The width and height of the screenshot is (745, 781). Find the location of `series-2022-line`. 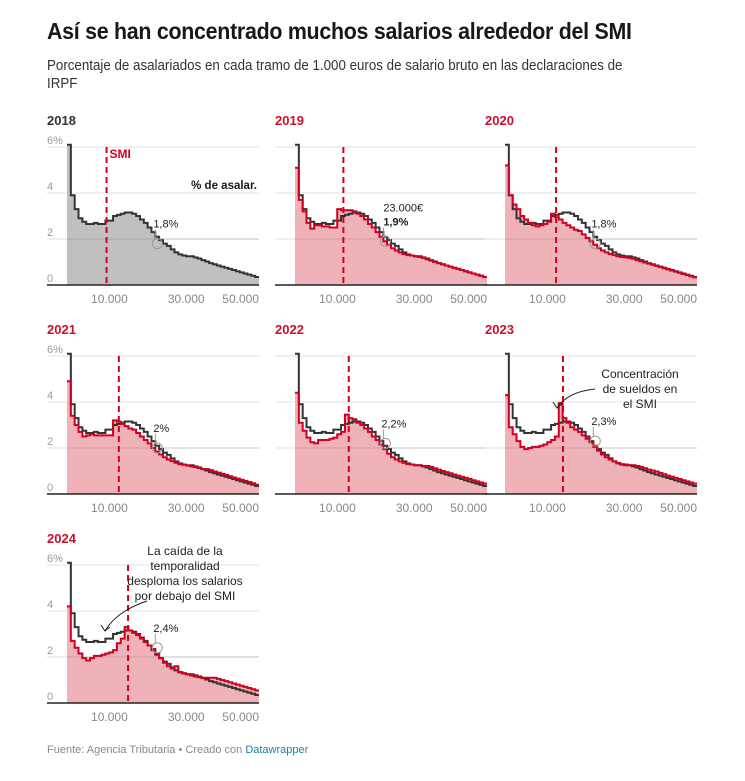

series-2022-line is located at coordinates (391, 438).